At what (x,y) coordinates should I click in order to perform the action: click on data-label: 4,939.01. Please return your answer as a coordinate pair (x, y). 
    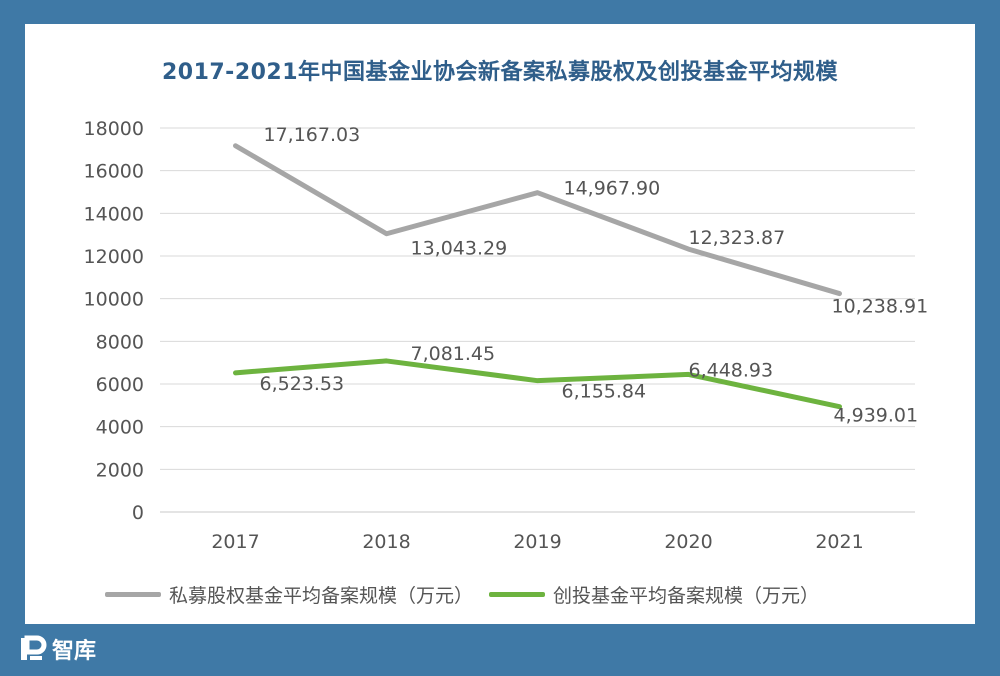
    Looking at the image, I should click on (876, 416).